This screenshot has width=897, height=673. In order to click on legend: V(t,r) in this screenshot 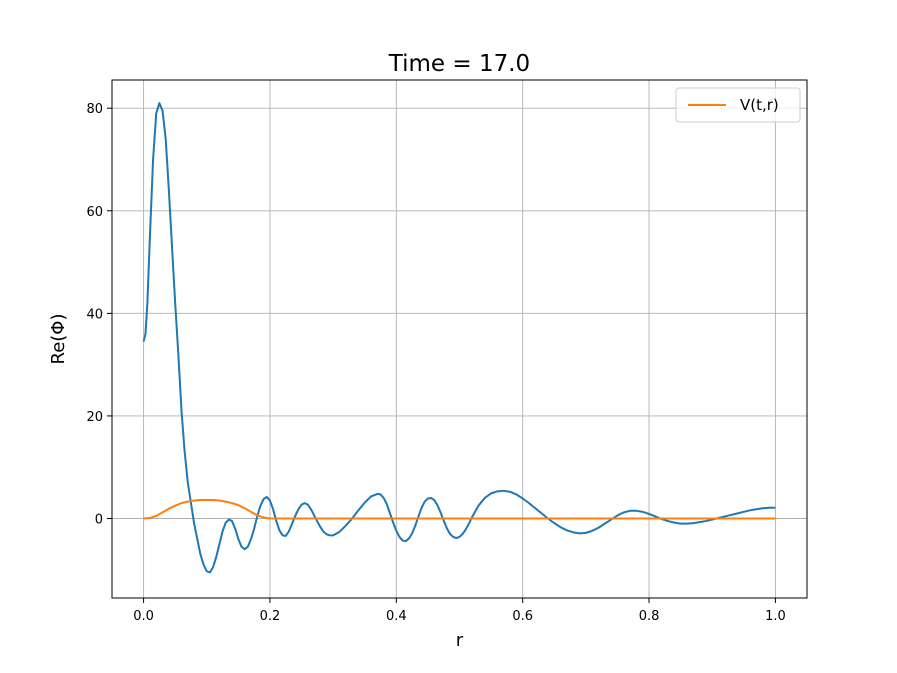, I will do `click(738, 105)`.